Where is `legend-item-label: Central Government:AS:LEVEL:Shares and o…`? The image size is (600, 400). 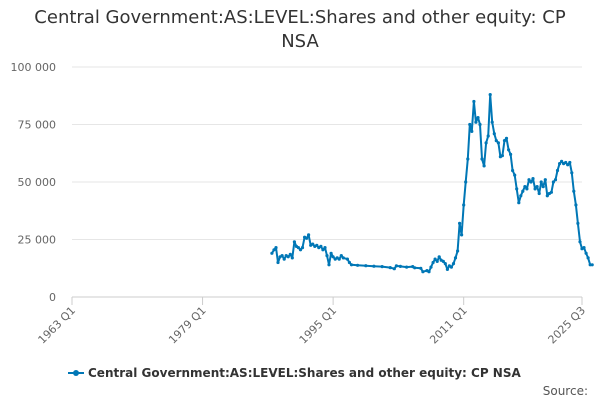 legend-item-label: Central Government:AS:LEVEL:Shares and o… is located at coordinates (304, 373).